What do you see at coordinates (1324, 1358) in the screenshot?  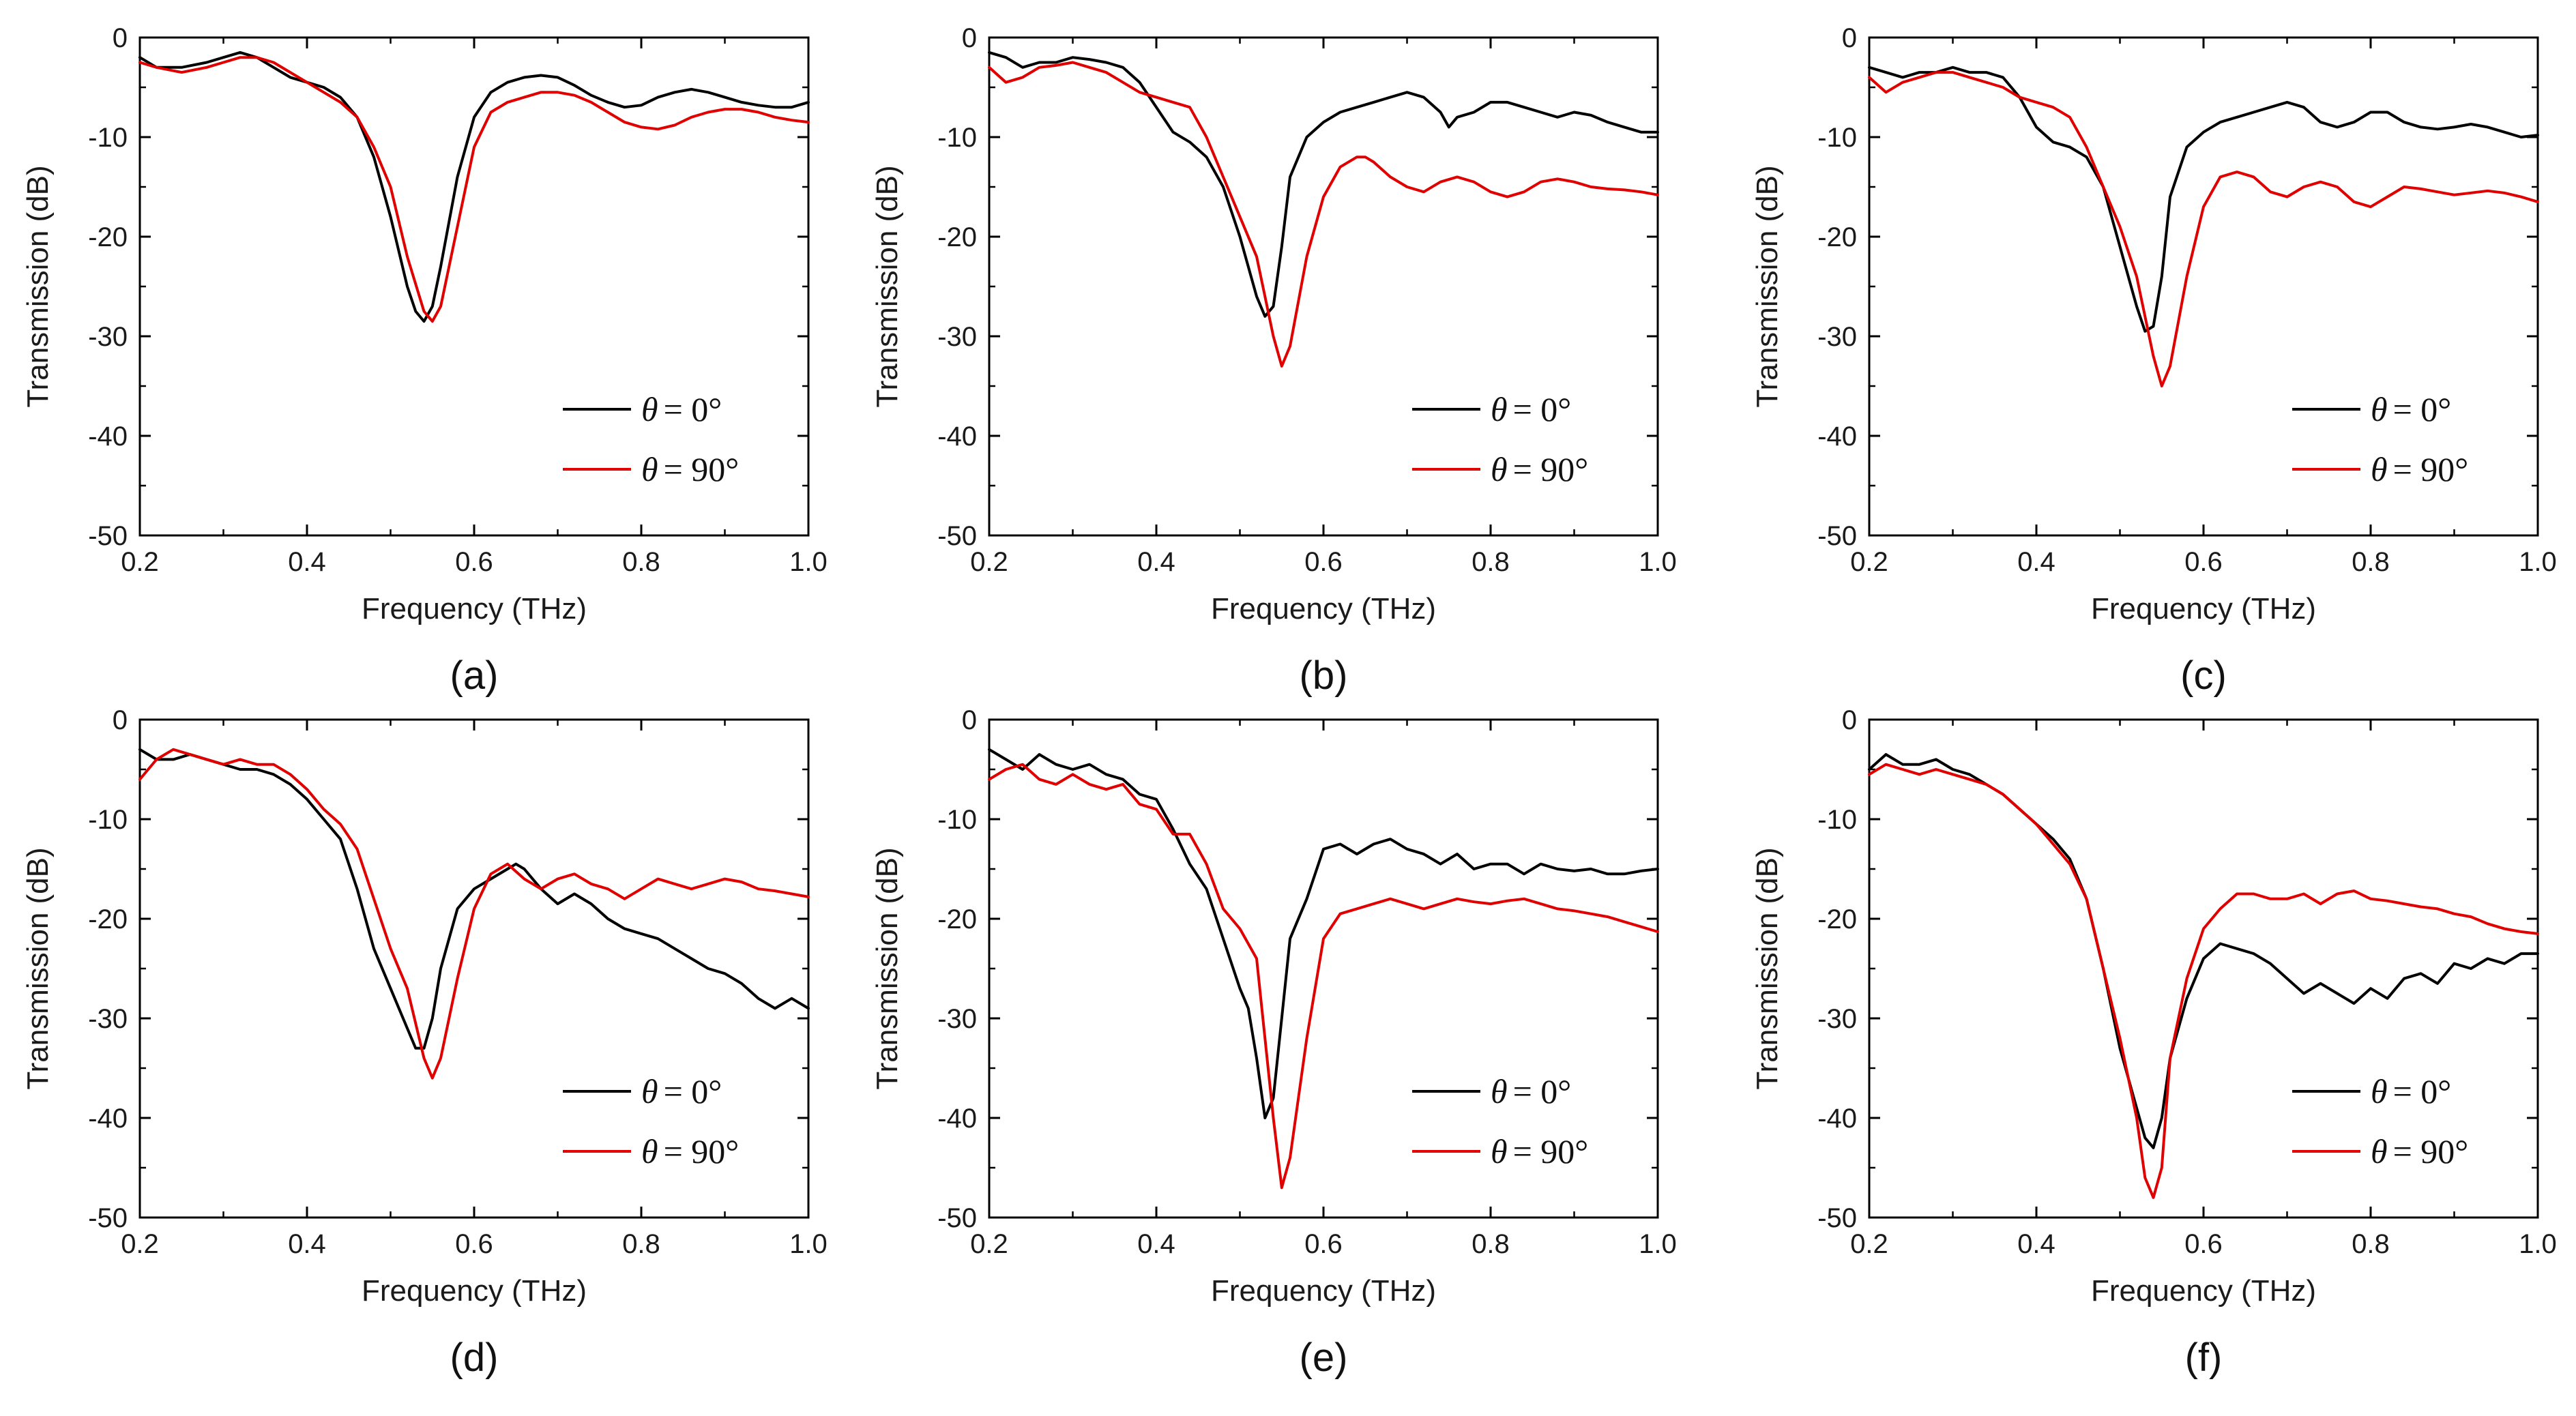 I see `panel-label: (e)` at bounding box center [1324, 1358].